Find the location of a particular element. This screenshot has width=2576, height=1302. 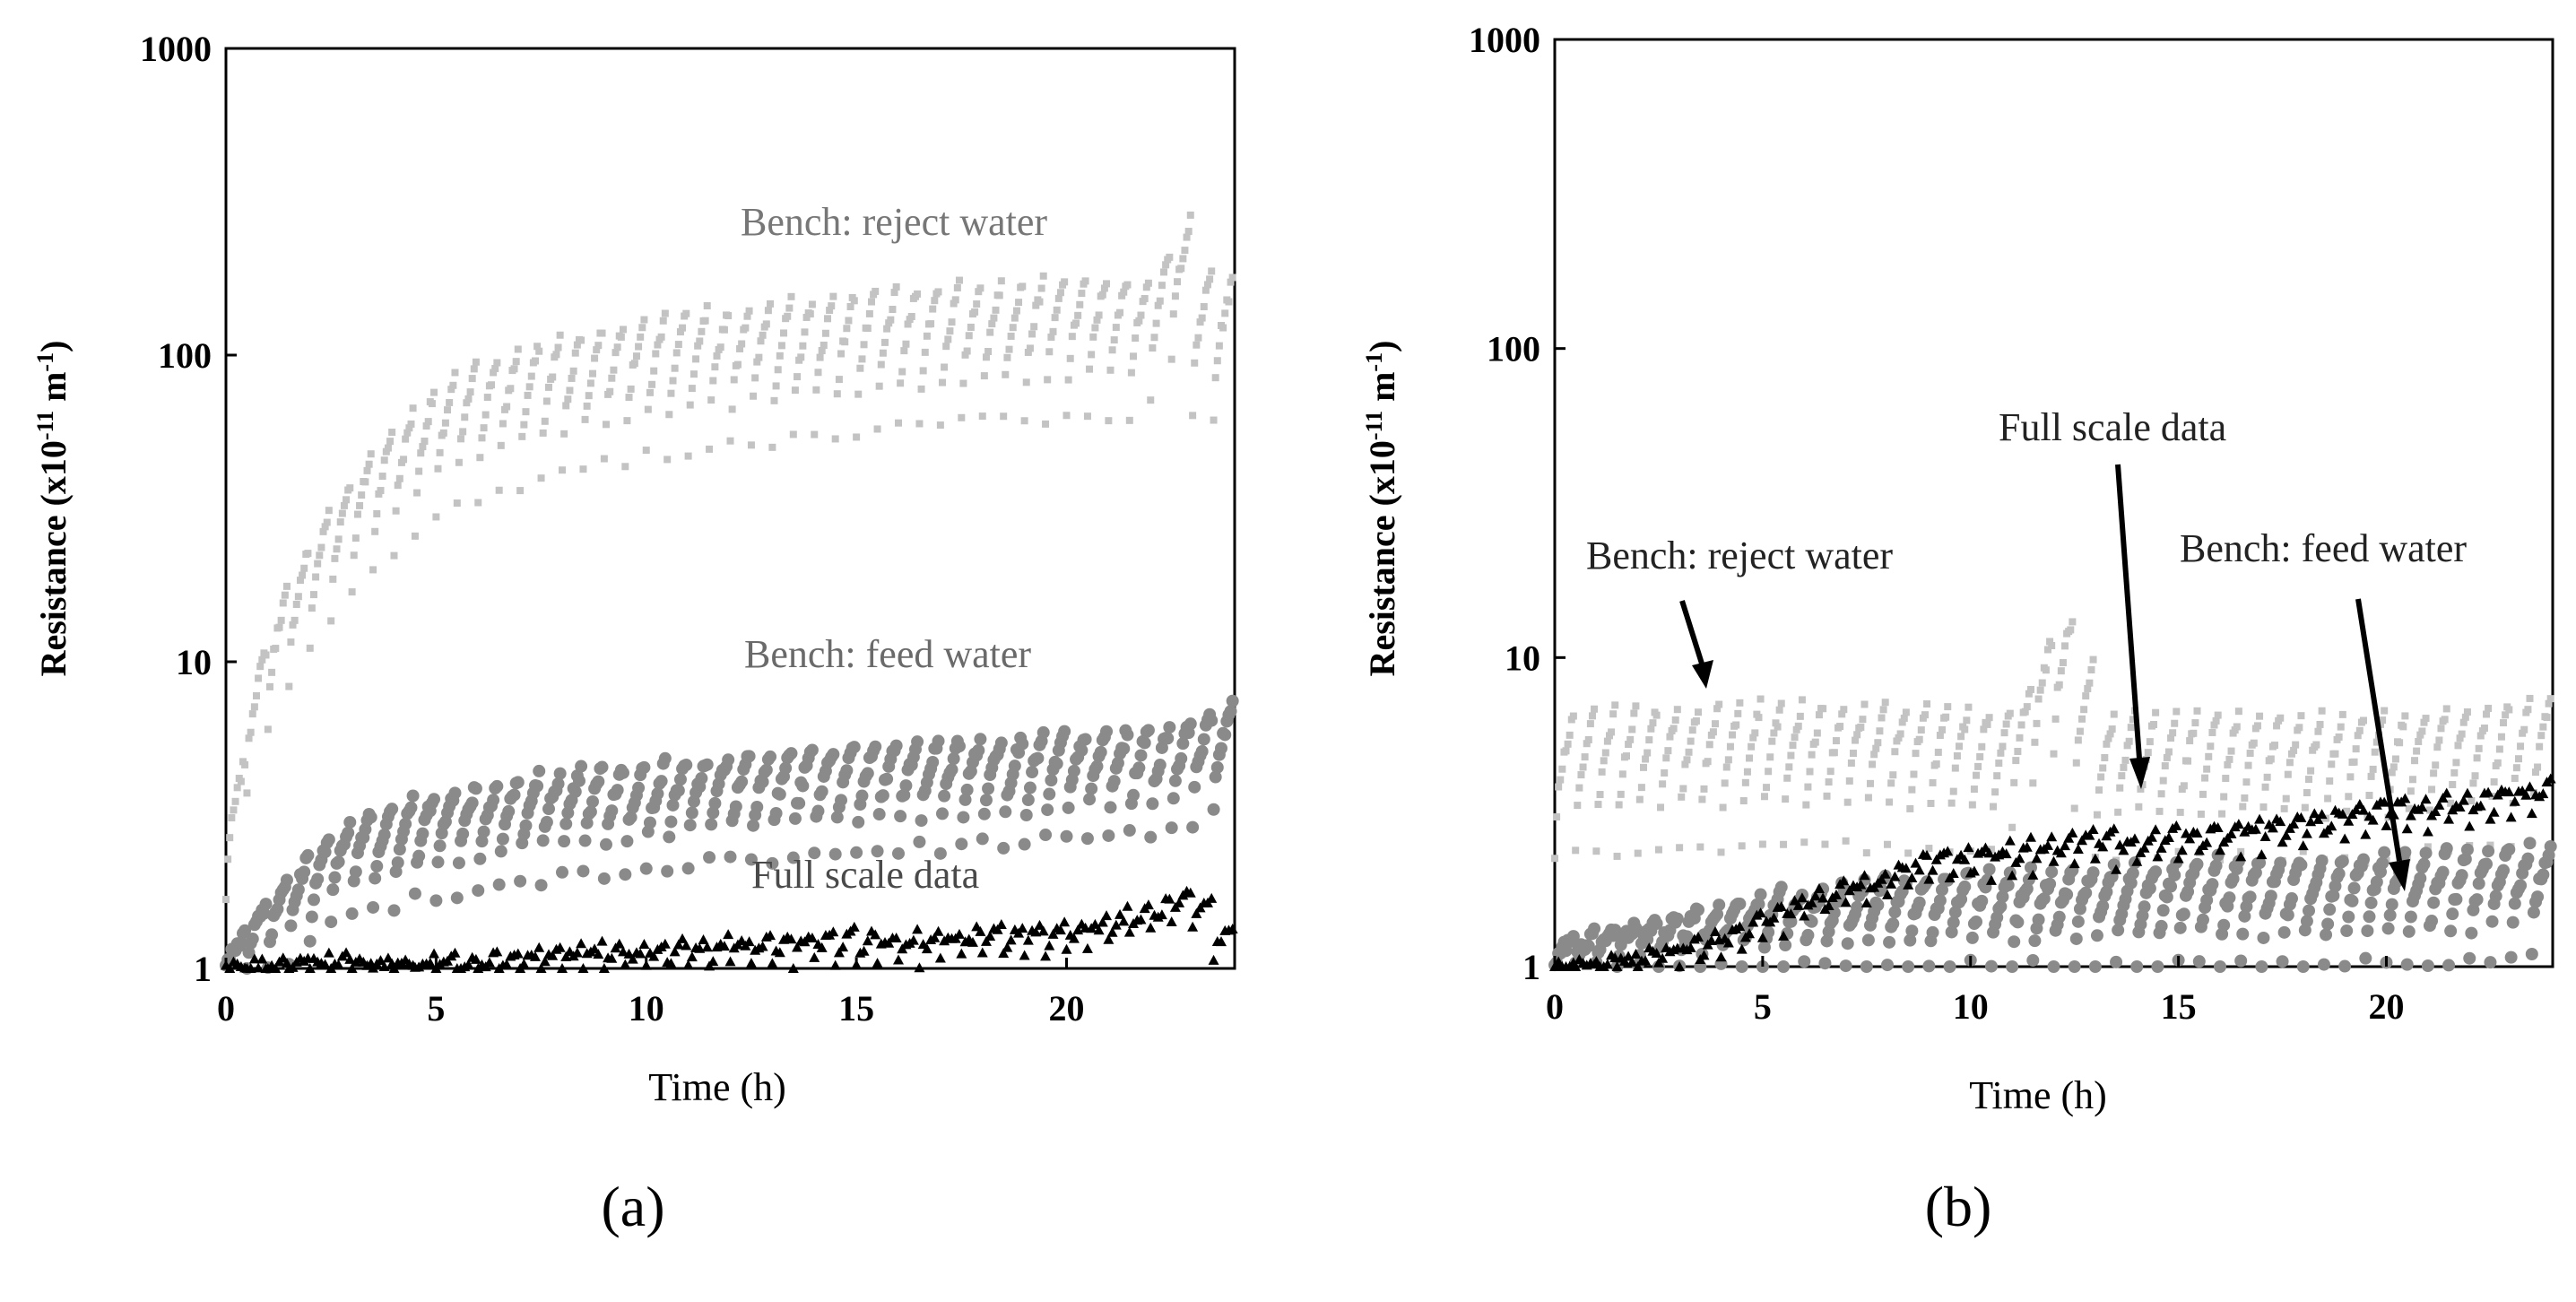

x-tick-label-b: 20 is located at coordinates (2387, 1007).